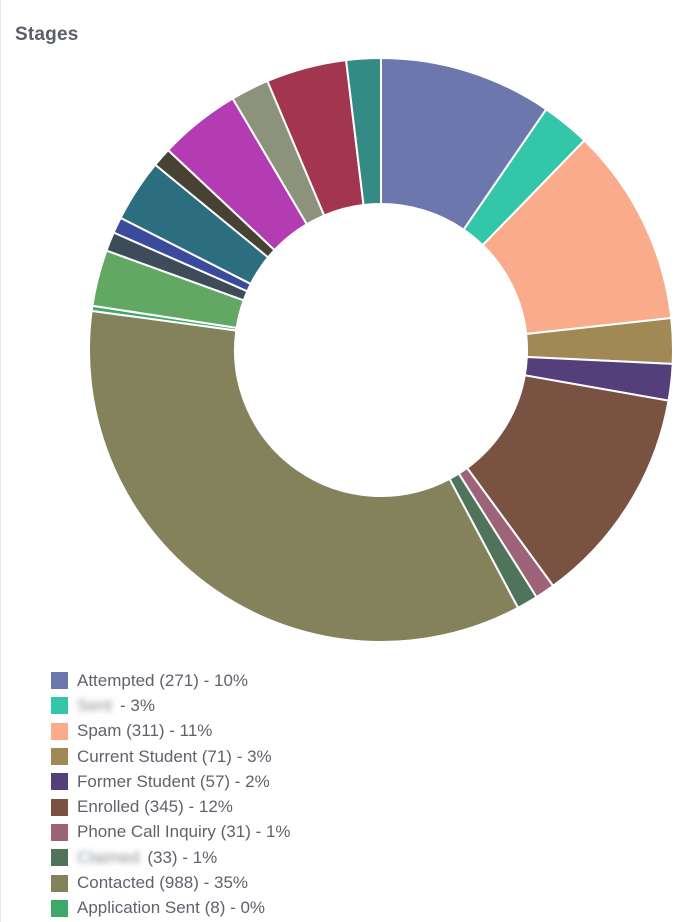 The width and height of the screenshot is (700, 922). Describe the element at coordinates (137, 705) in the screenshot. I see `legend-label: - 3%` at that location.